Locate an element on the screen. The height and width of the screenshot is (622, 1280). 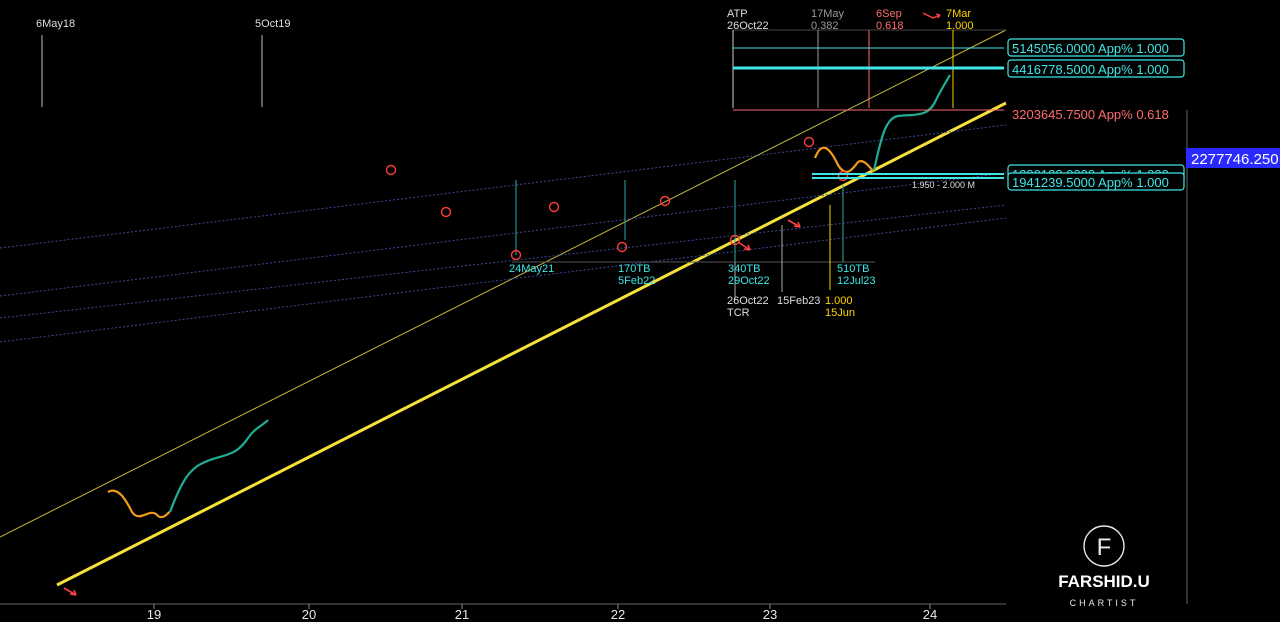
x-tick-label: 19 is located at coordinates (154, 614).